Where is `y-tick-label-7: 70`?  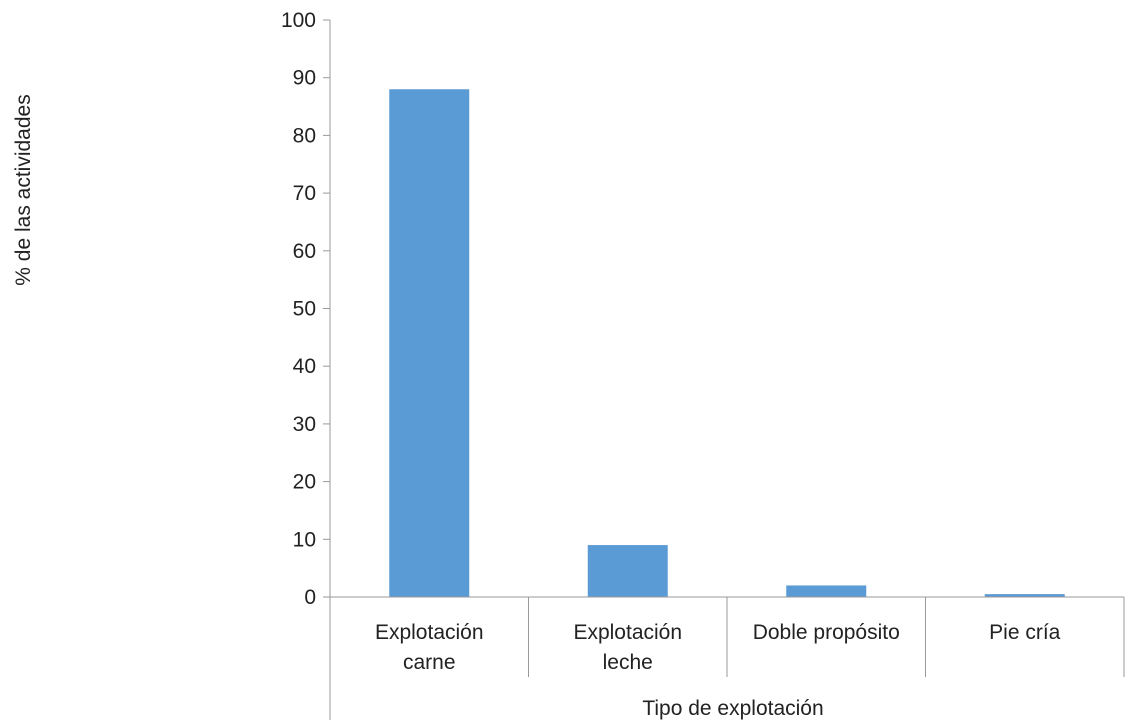 y-tick-label-7: 70 is located at coordinates (304, 193).